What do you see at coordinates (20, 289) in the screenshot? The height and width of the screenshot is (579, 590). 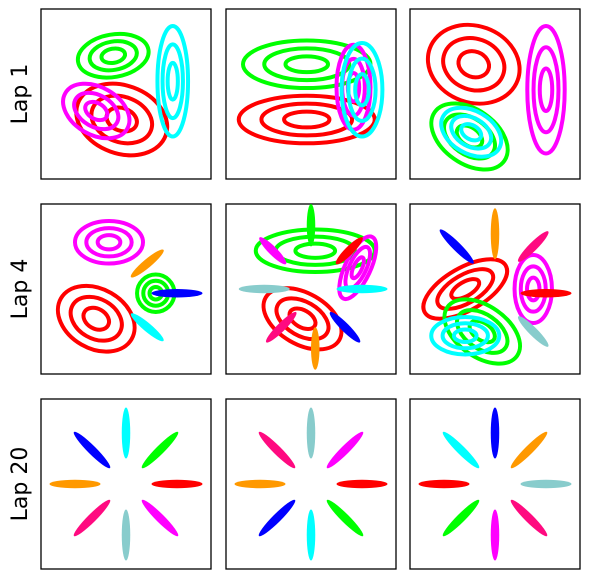 I see `row-label-lap-4: Lap 4` at bounding box center [20, 289].